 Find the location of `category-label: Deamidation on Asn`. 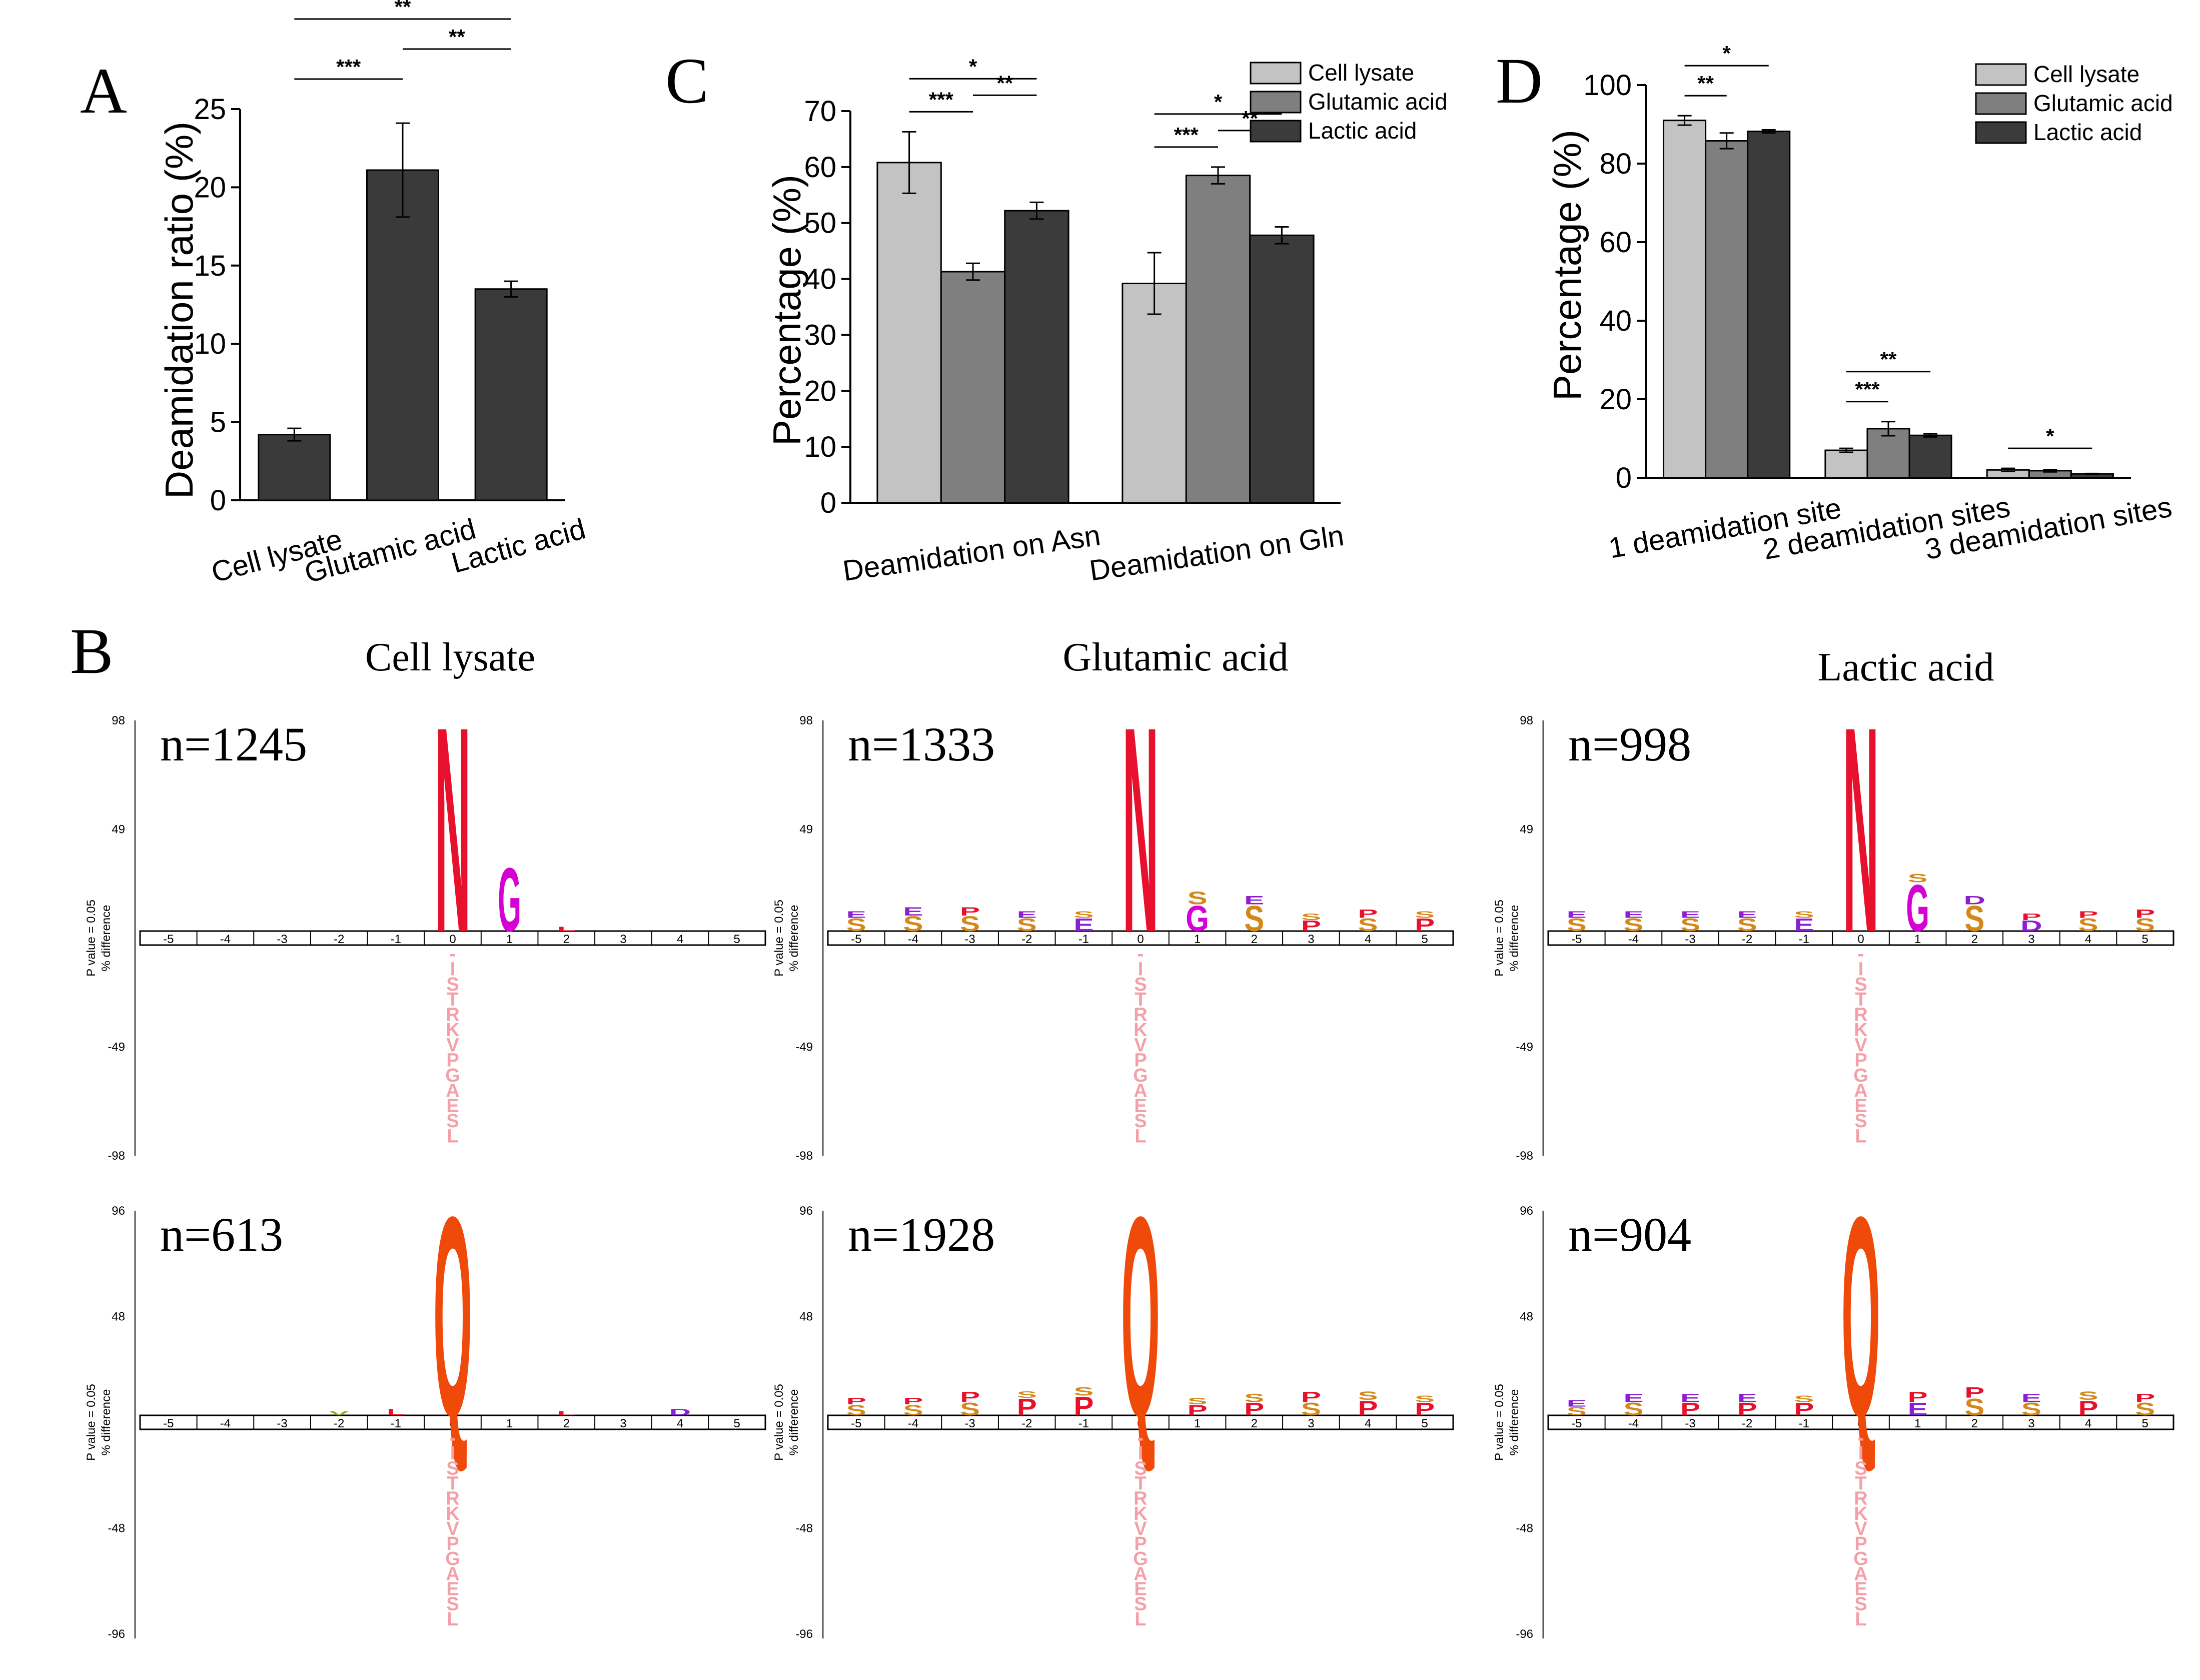

category-label: Deamidation on Asn is located at coordinates (972, 553).